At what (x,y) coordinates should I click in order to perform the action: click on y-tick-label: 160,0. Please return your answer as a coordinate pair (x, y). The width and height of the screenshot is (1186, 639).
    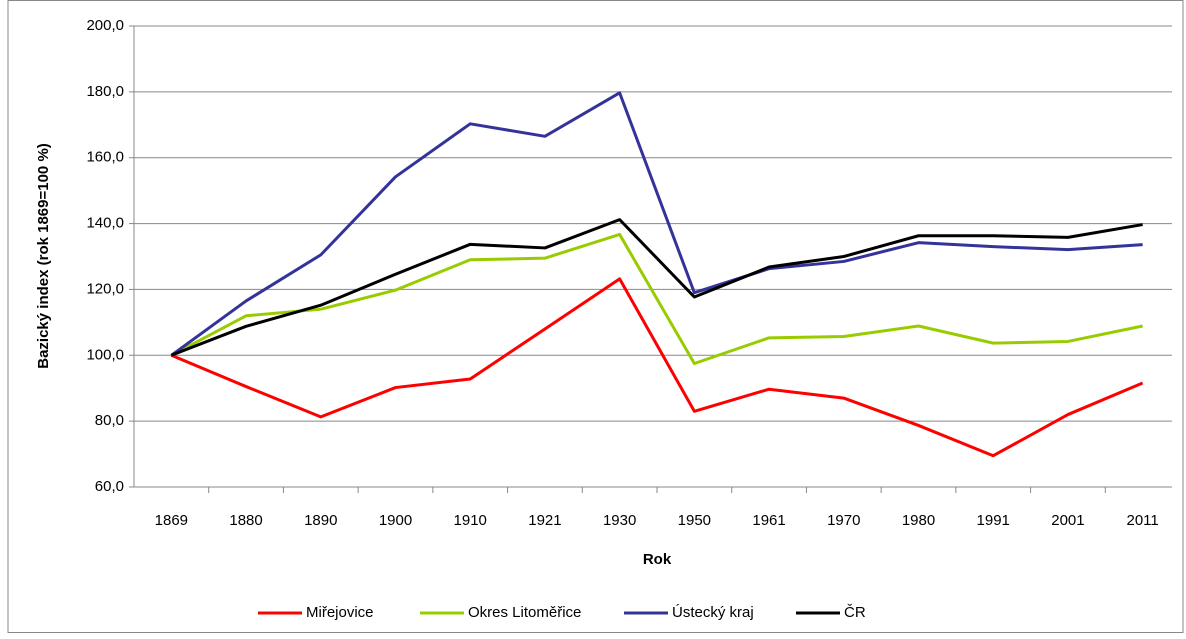
    Looking at the image, I should click on (105, 157).